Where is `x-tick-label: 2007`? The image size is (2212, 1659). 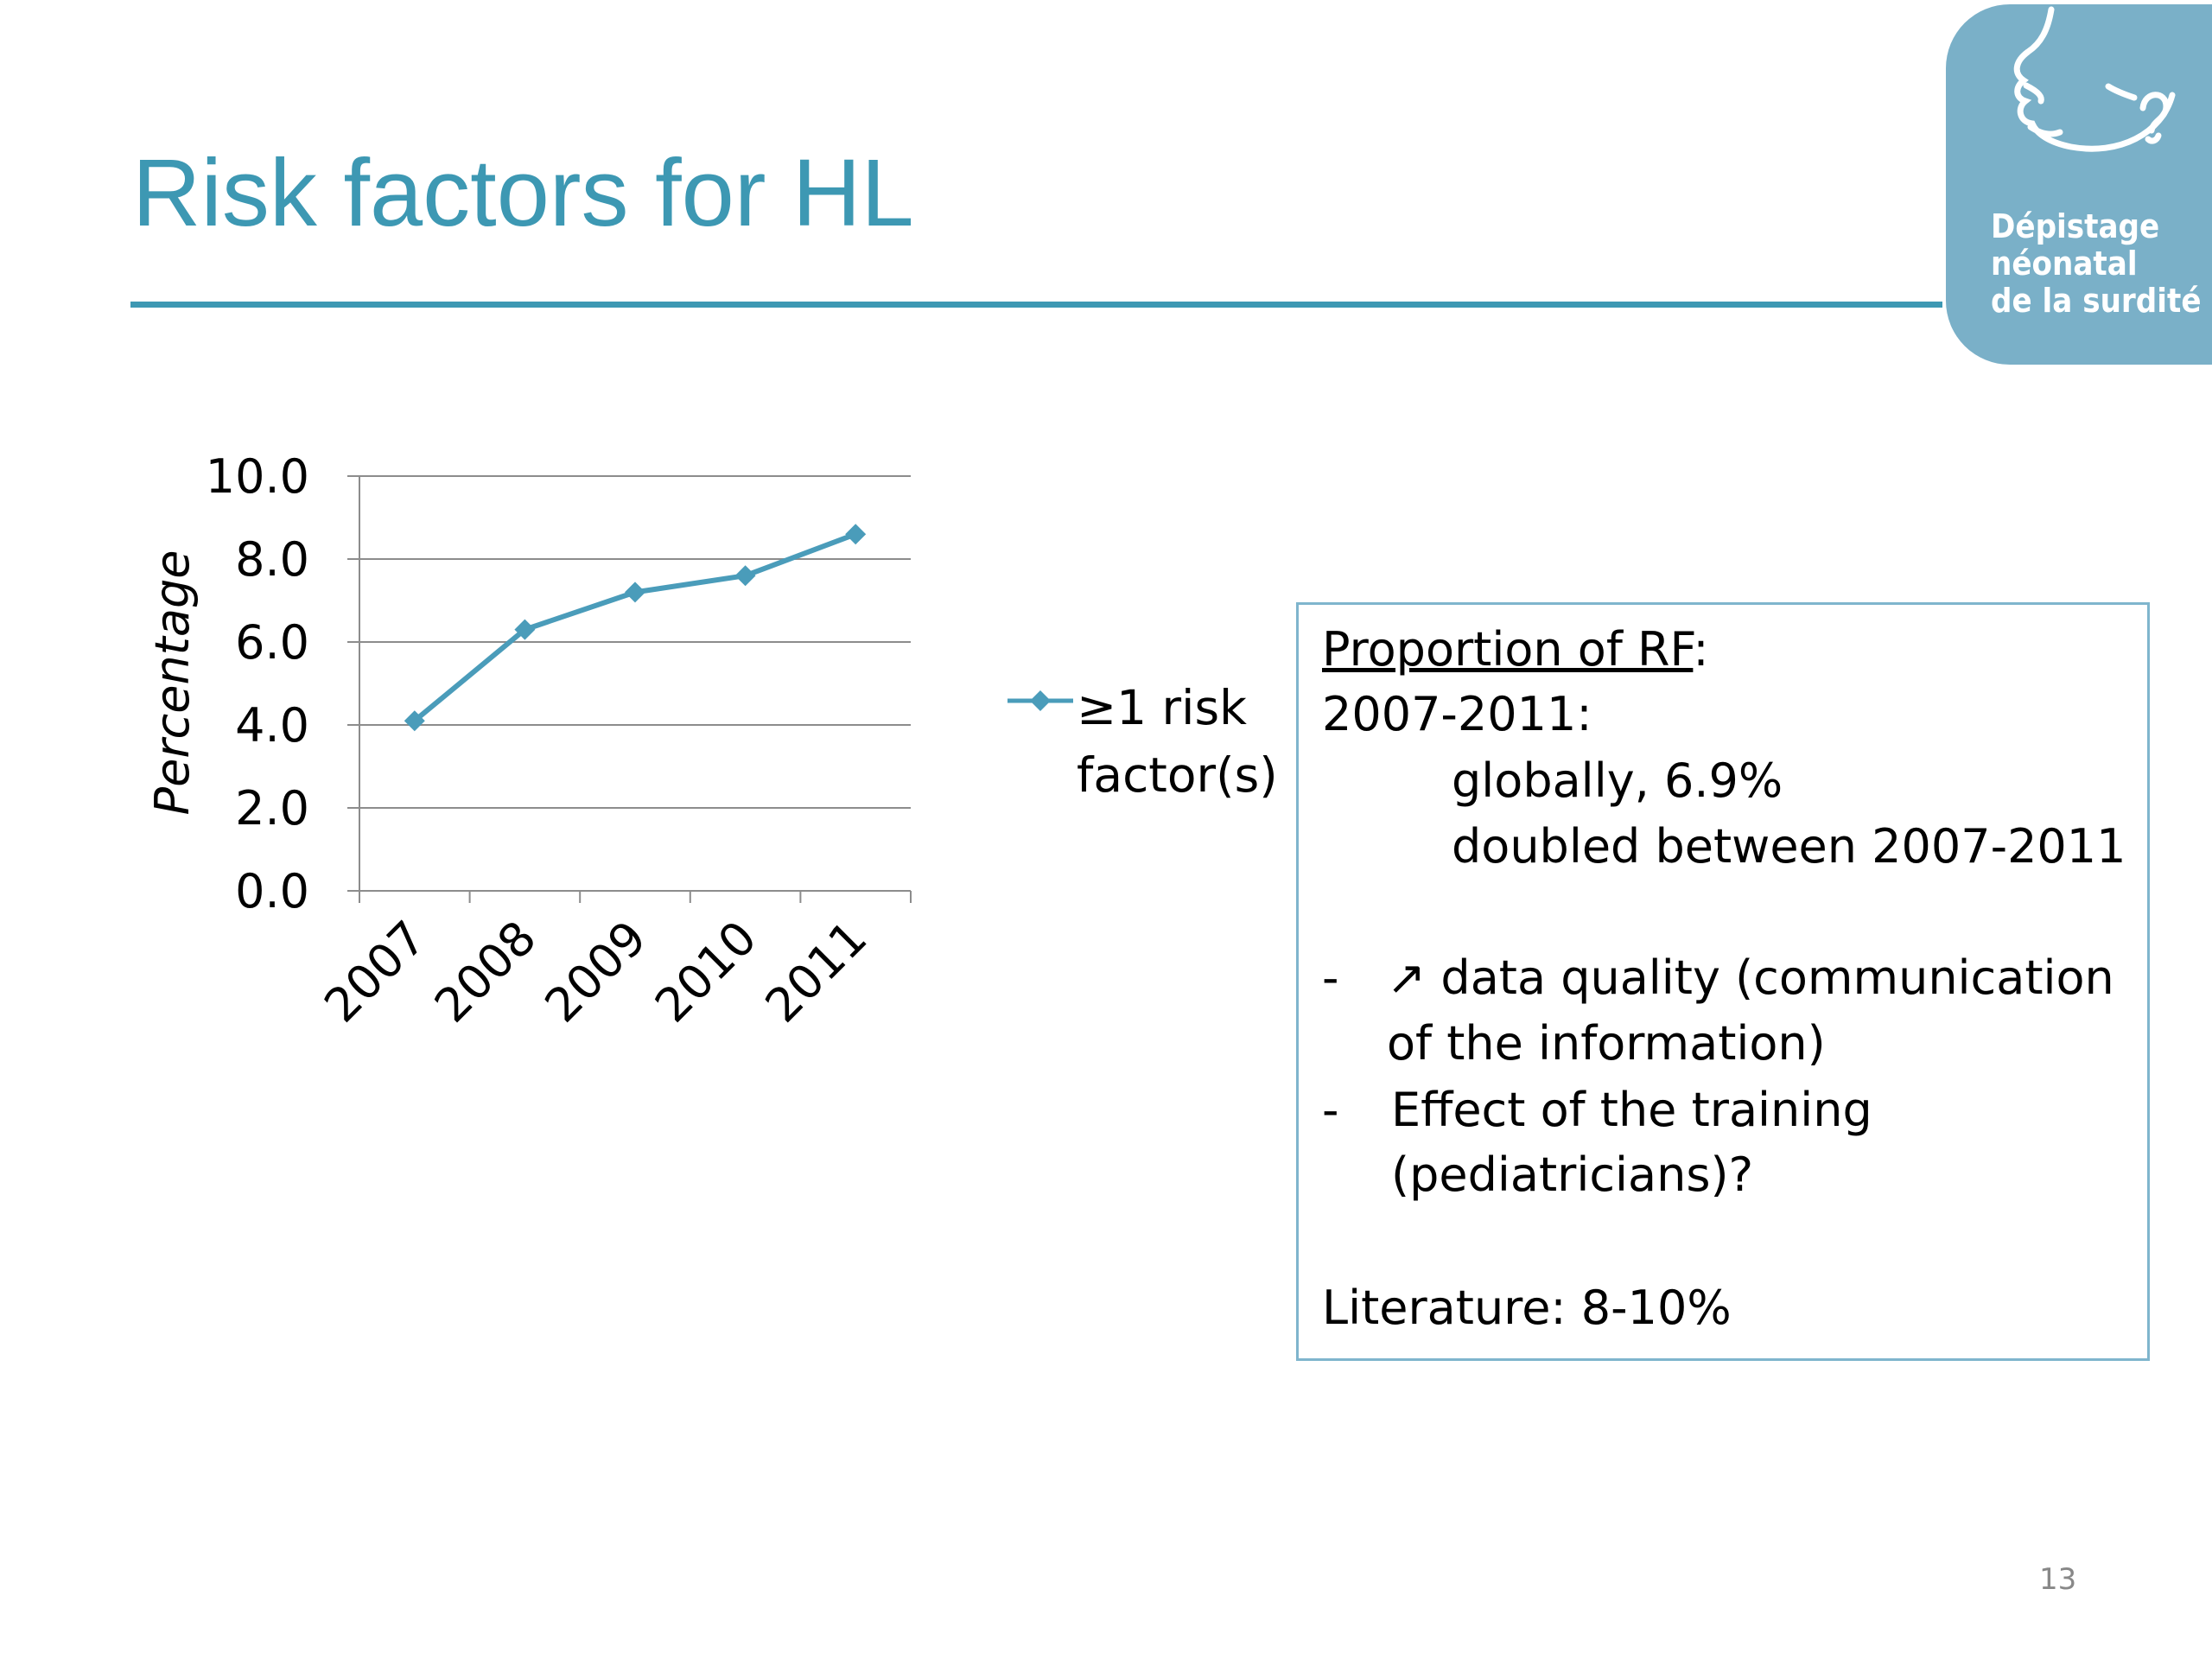 x-tick-label: 2007 is located at coordinates (375, 972).